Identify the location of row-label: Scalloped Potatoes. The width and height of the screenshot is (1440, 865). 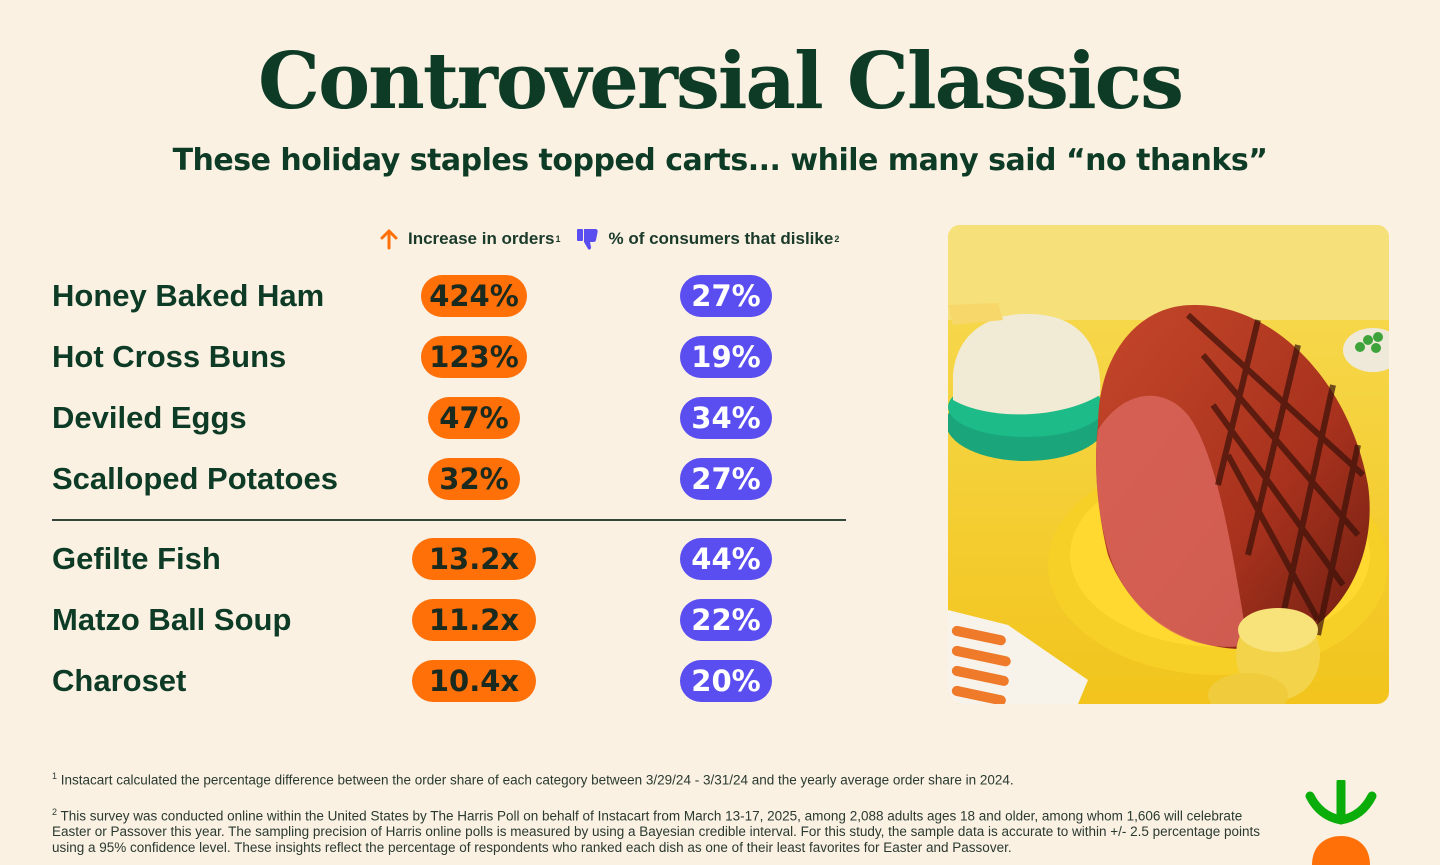
(195, 478).